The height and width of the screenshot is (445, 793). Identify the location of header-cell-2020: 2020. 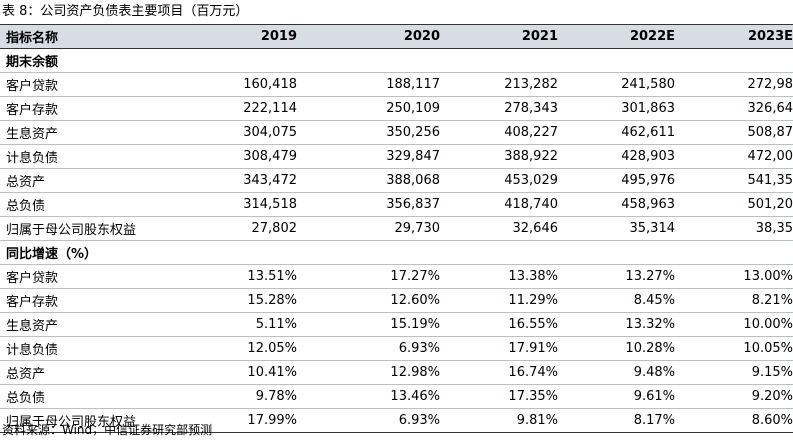
(375, 36).